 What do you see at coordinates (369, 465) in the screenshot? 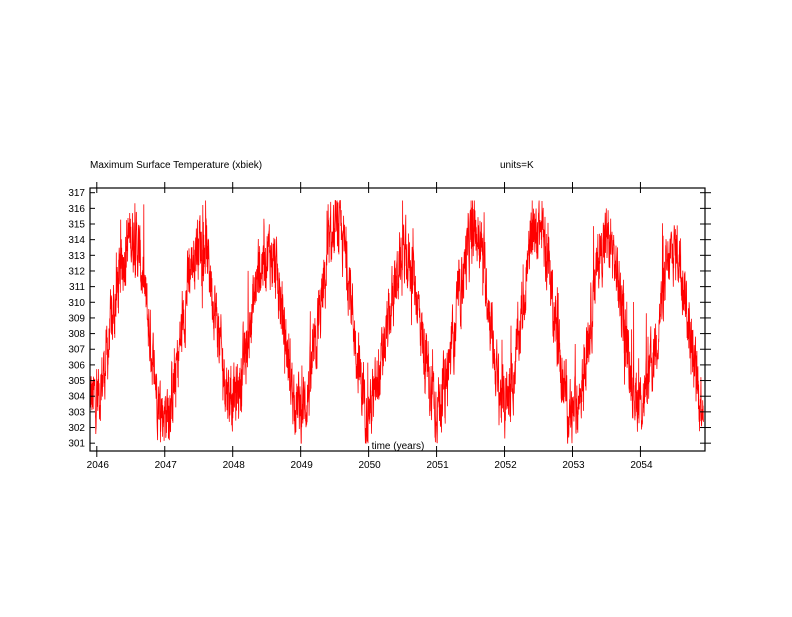
I see `x-tick-label: 2050` at bounding box center [369, 465].